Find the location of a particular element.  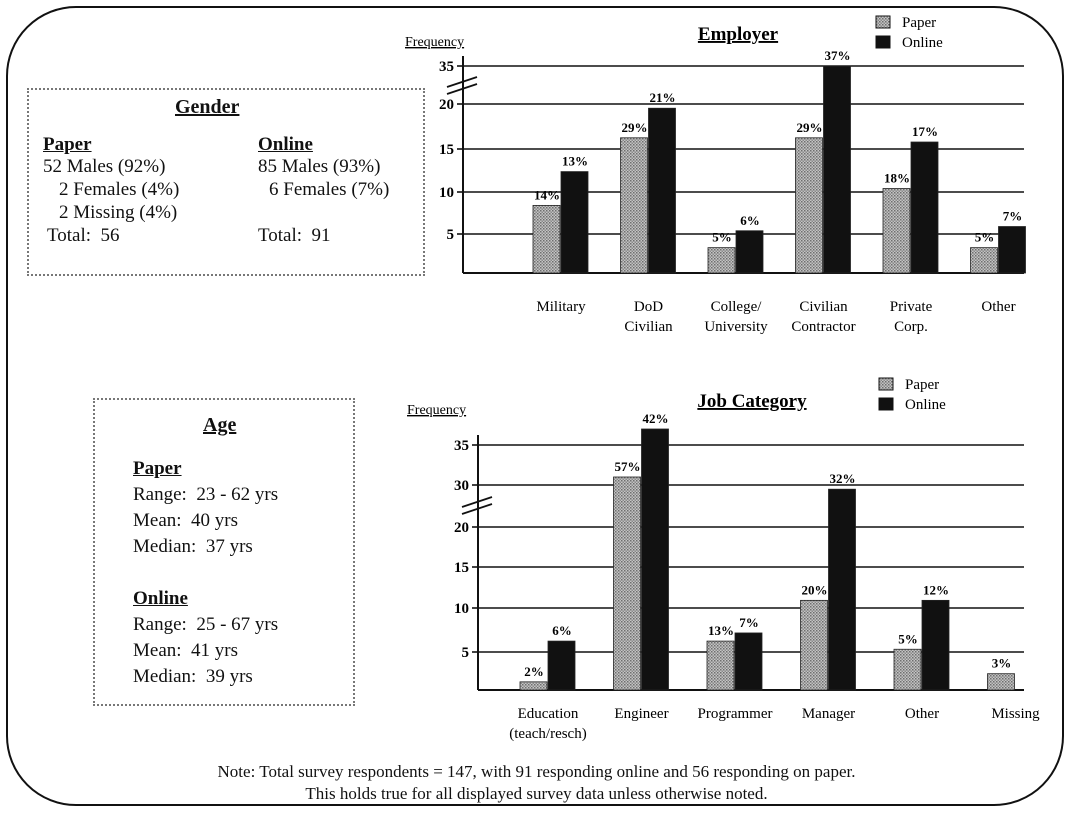

employer-chart-title: Employer is located at coordinates (738, 34).